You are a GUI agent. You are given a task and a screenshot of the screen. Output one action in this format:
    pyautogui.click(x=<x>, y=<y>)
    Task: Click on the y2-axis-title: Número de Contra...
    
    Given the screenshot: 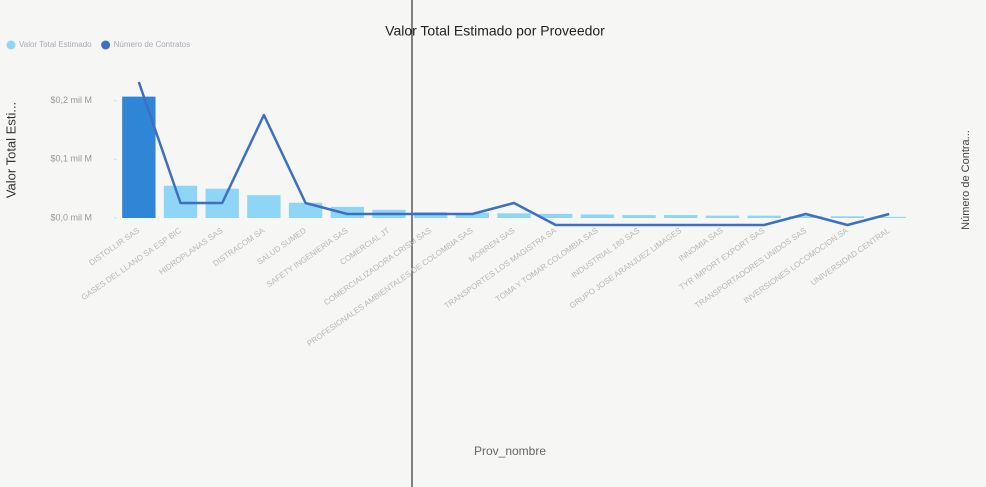 What is the action you would take?
    pyautogui.click(x=966, y=180)
    